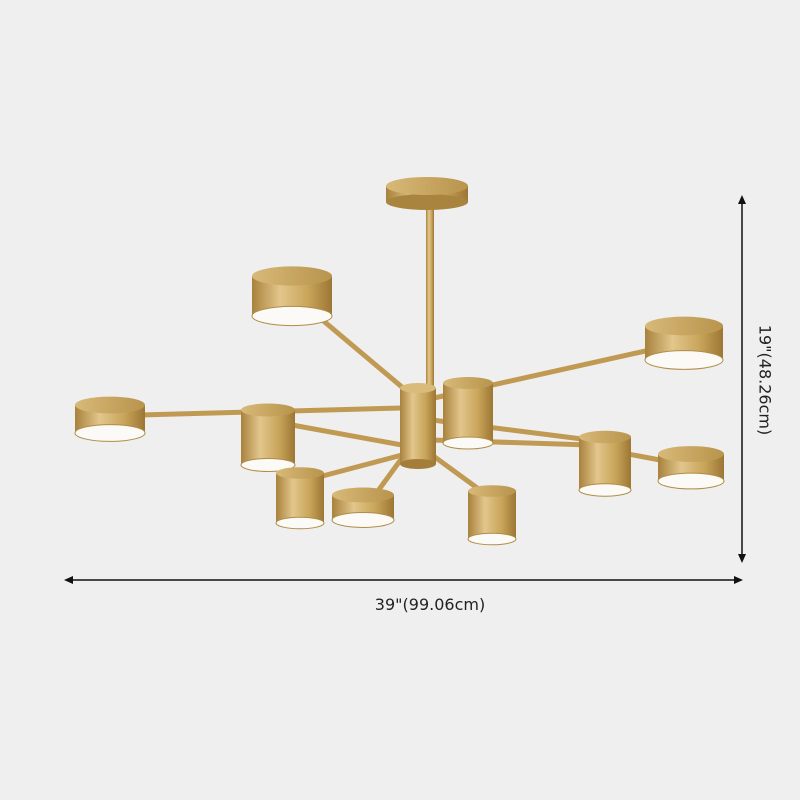 The width and height of the screenshot is (800, 800). Describe the element at coordinates (430, 604) in the screenshot. I see `width-dimension-label: 39"(99.06cm)` at that location.